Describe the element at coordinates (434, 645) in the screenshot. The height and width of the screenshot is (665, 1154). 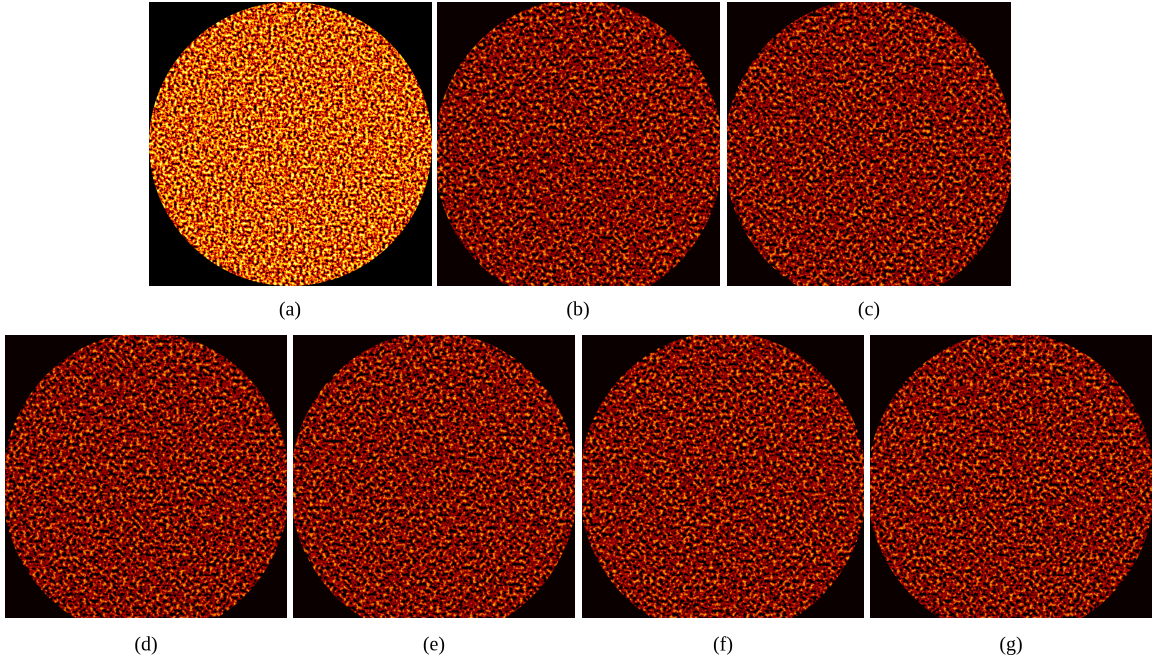
I see `panel-label: (e)` at that location.